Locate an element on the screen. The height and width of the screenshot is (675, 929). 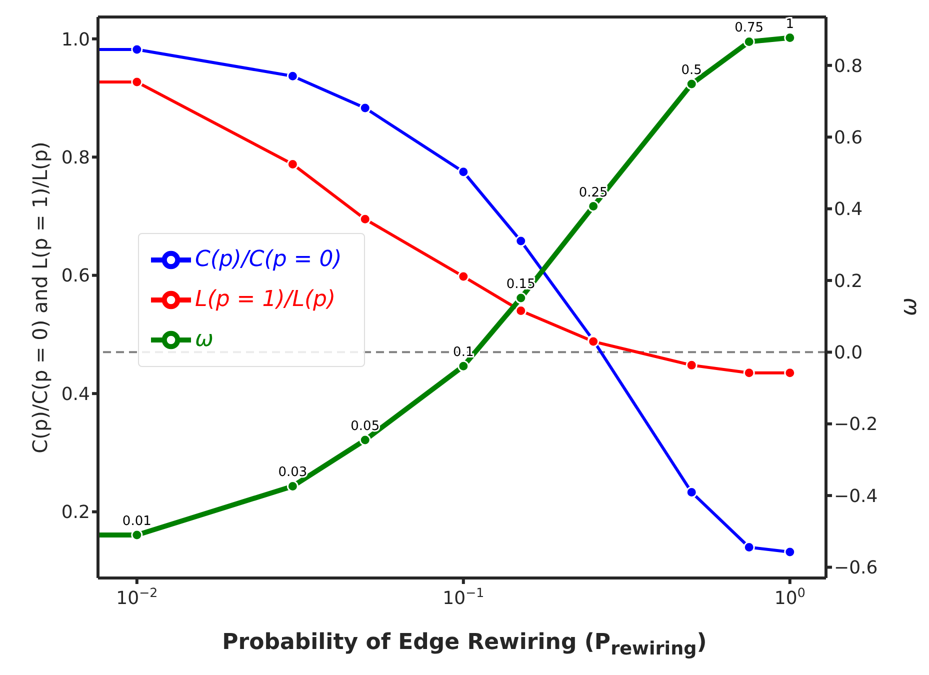
y2-tick-label: −0.4 is located at coordinates (856, 496).